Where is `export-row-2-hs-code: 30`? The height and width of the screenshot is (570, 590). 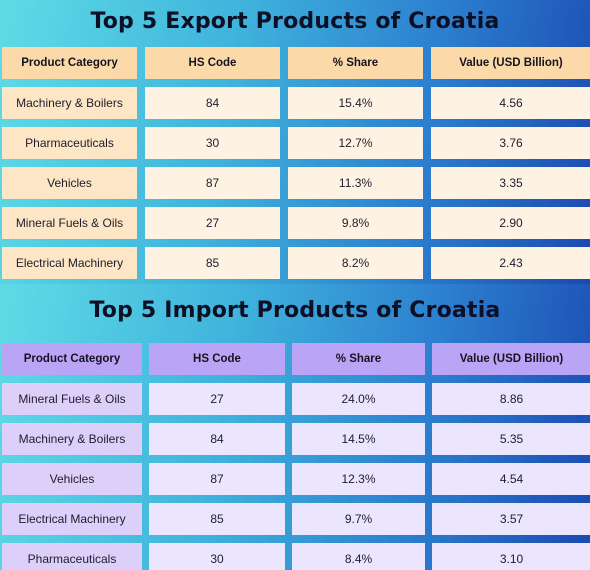
export-row-2-hs-code: 30 is located at coordinates (212, 143).